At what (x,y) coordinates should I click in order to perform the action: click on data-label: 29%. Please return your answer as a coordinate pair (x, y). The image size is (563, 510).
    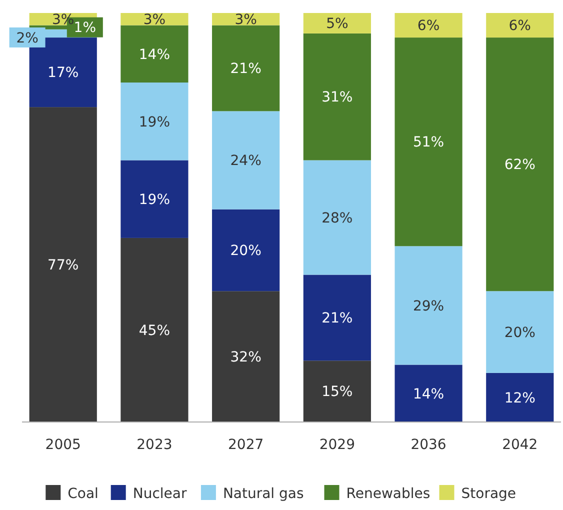
    Looking at the image, I should click on (428, 306).